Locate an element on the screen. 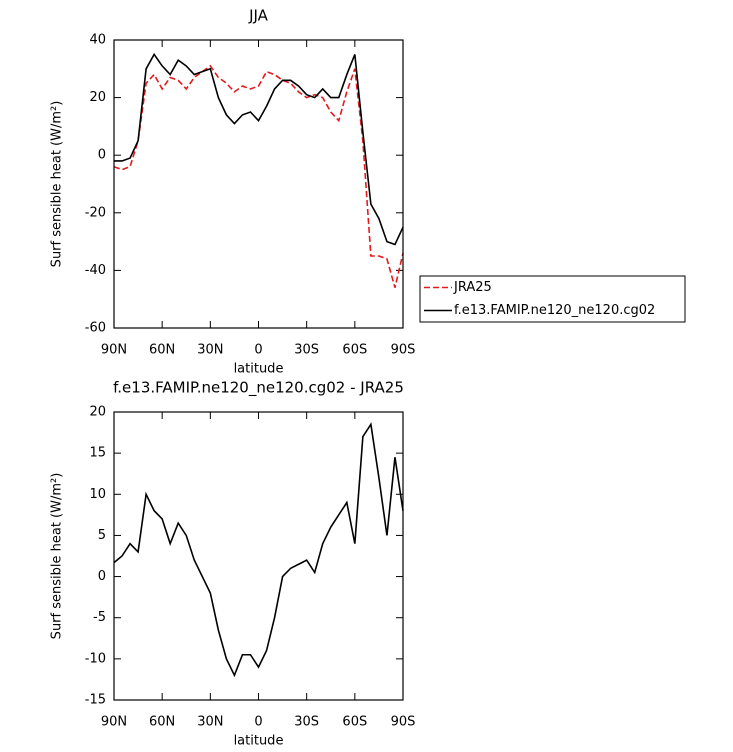 This screenshot has height=752, width=733. y-tick-label: -15 is located at coordinates (95, 700).